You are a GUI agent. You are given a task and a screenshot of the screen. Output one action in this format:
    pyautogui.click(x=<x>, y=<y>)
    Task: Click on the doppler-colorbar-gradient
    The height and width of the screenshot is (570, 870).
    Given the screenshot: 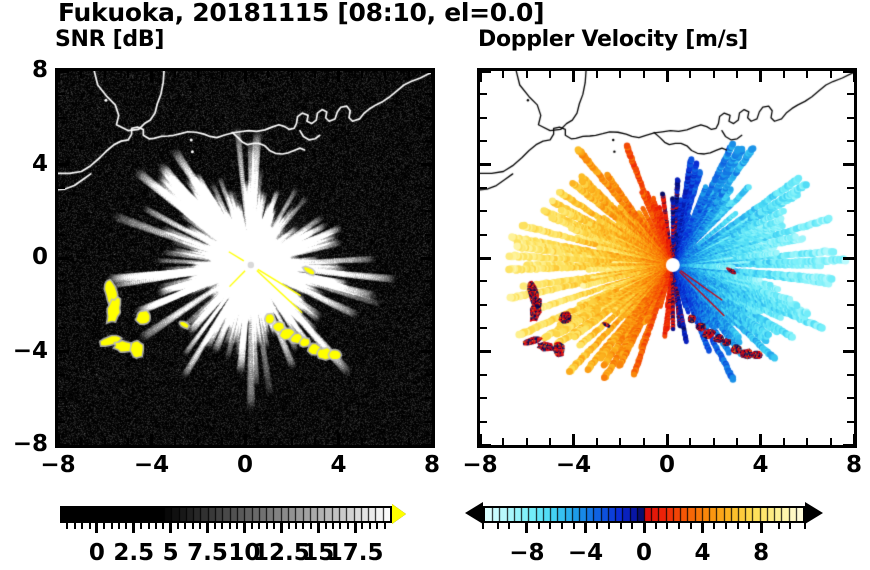 What is the action you would take?
    pyautogui.click(x=644, y=514)
    